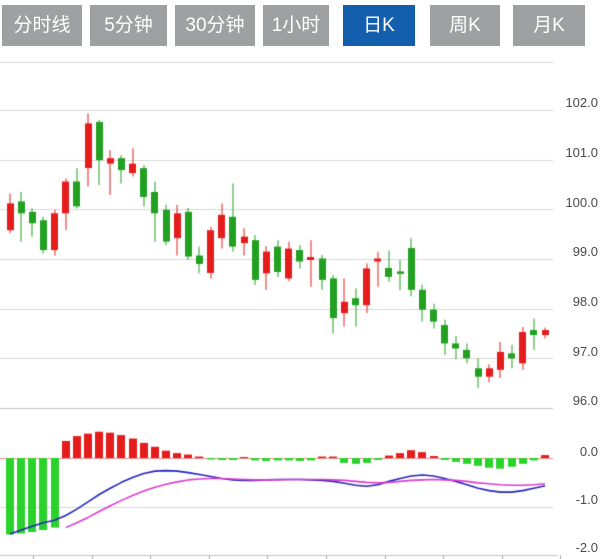 Image resolution: width=604 pixels, height=559 pixels. What do you see at coordinates (128, 25) in the screenshot?
I see `tab-5min: 5分钟` at bounding box center [128, 25].